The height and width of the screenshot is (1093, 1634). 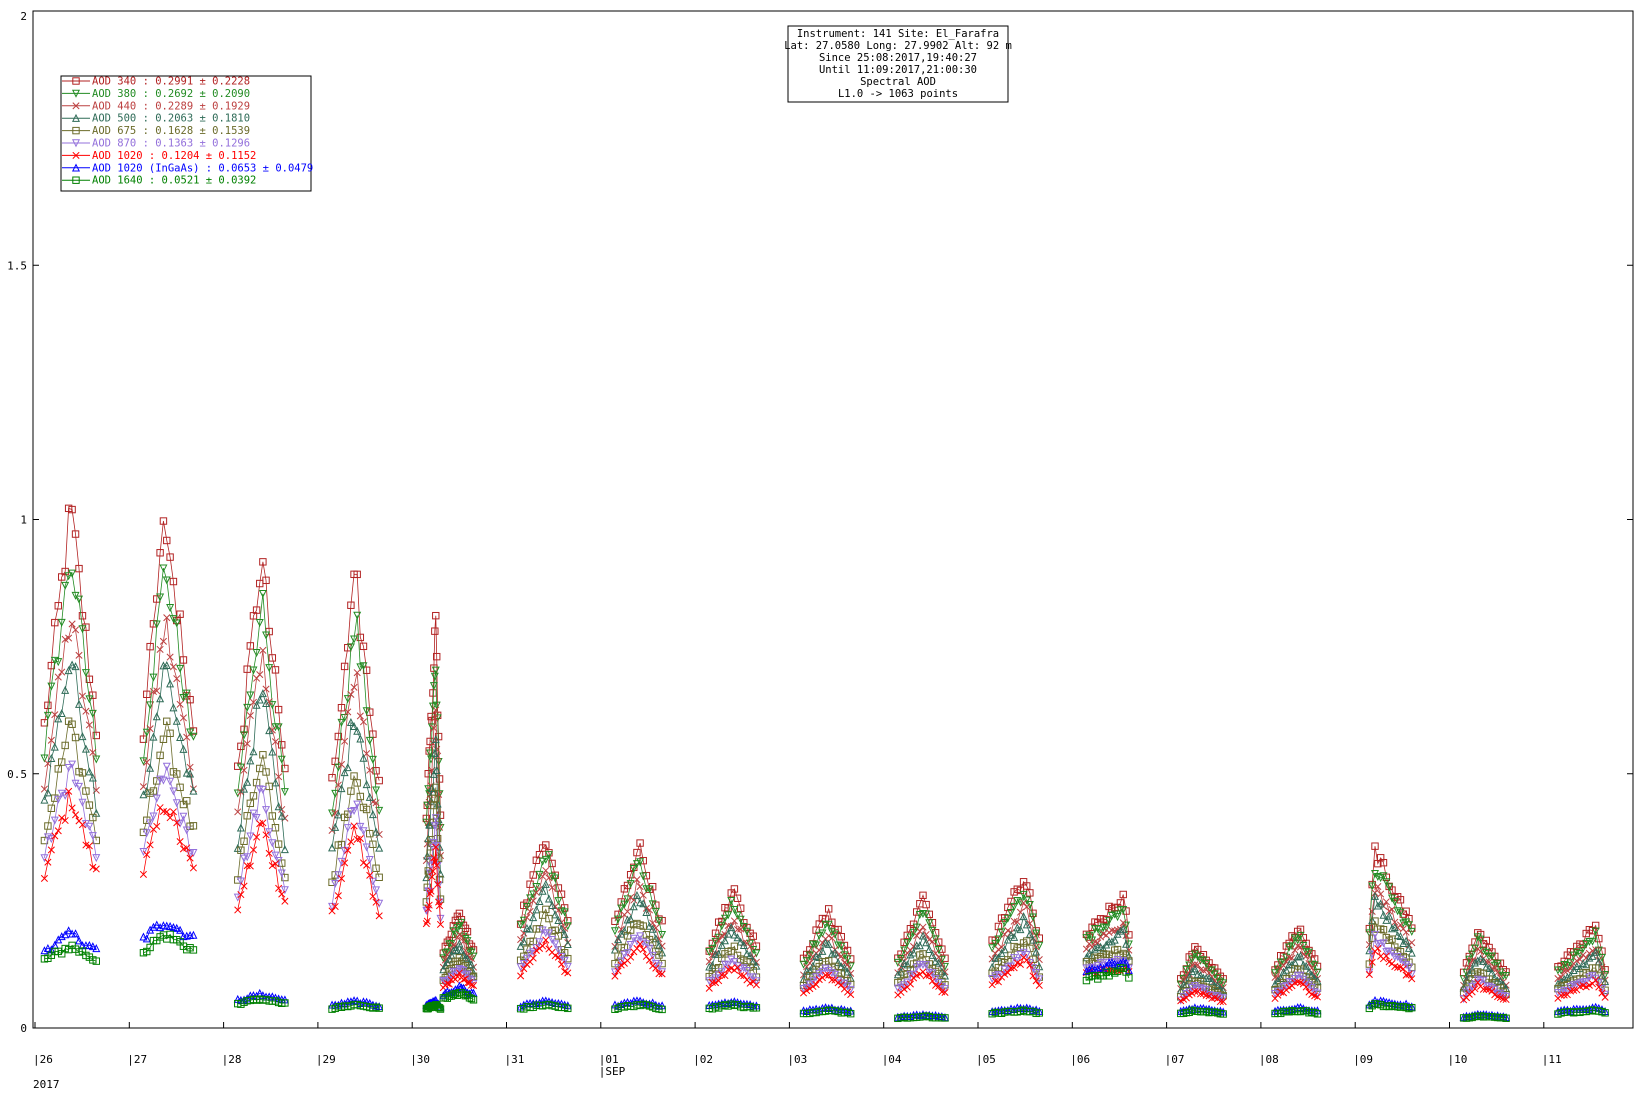 I want to click on legend-label: AOD 1020 (InGaAs) : 0.0653 ± 0.0479, so click(x=202, y=168).